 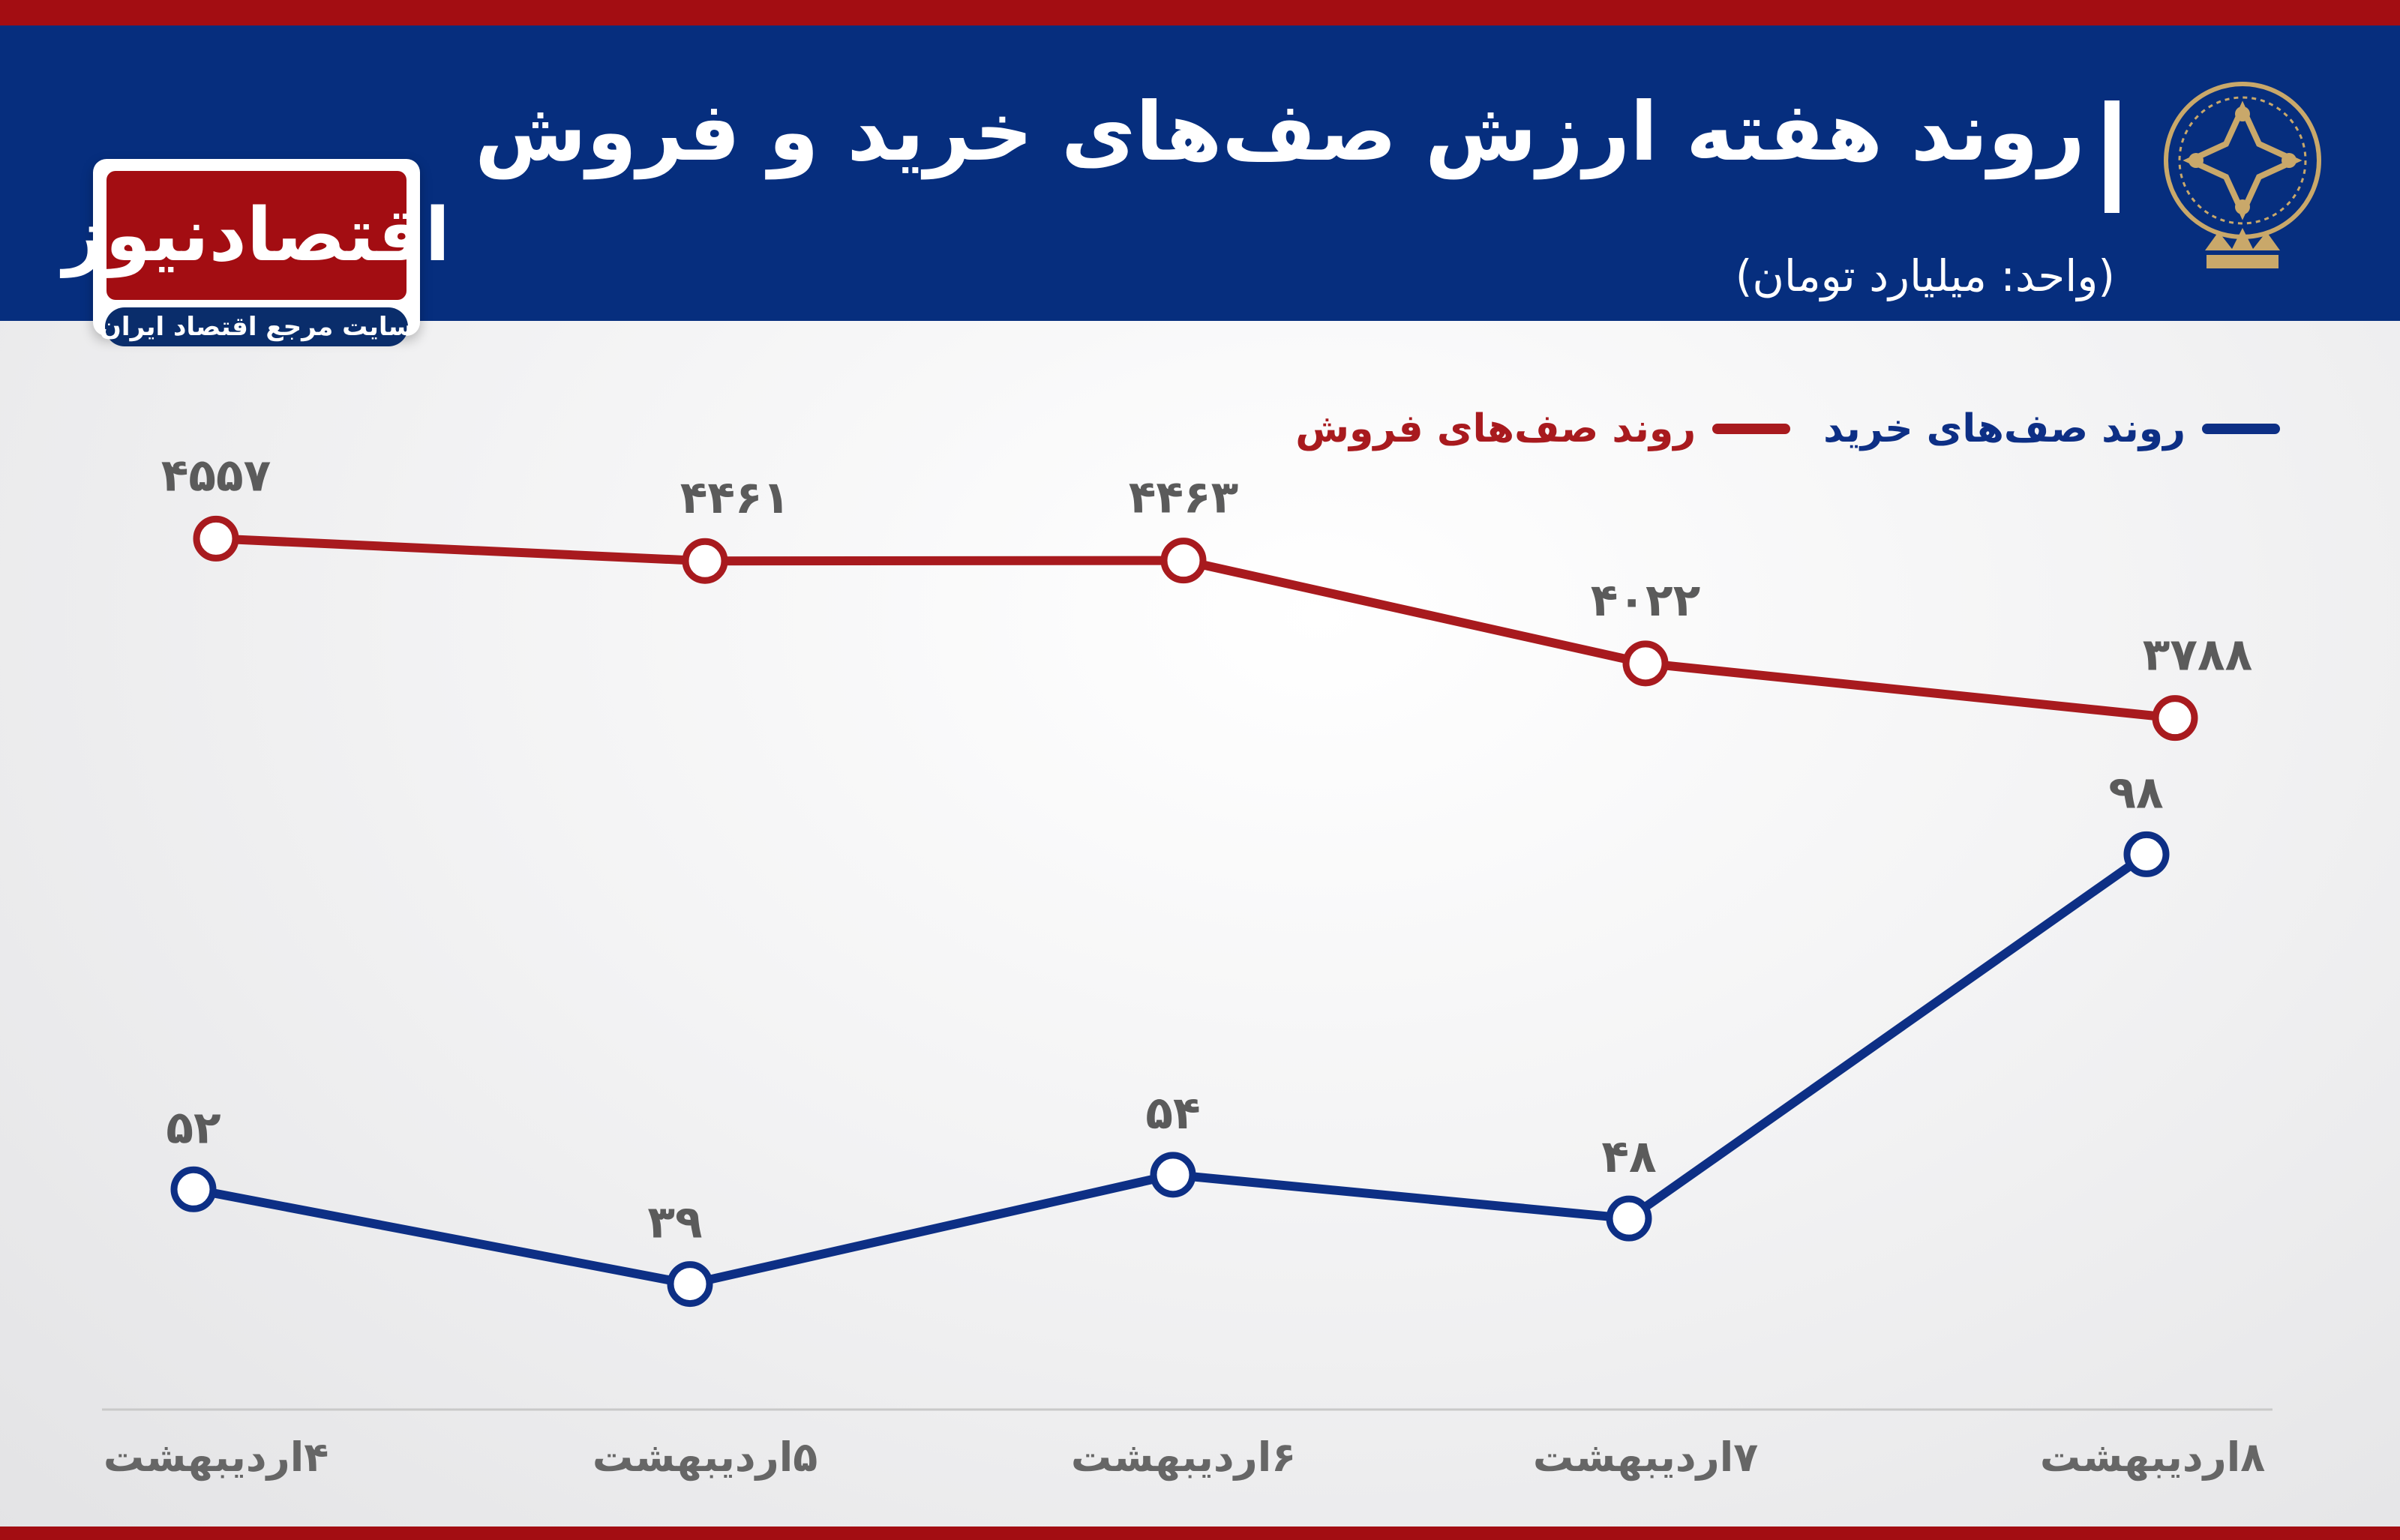 What do you see at coordinates (1183, 498) in the screenshot?
I see `data-label: ۴۴۶۳` at bounding box center [1183, 498].